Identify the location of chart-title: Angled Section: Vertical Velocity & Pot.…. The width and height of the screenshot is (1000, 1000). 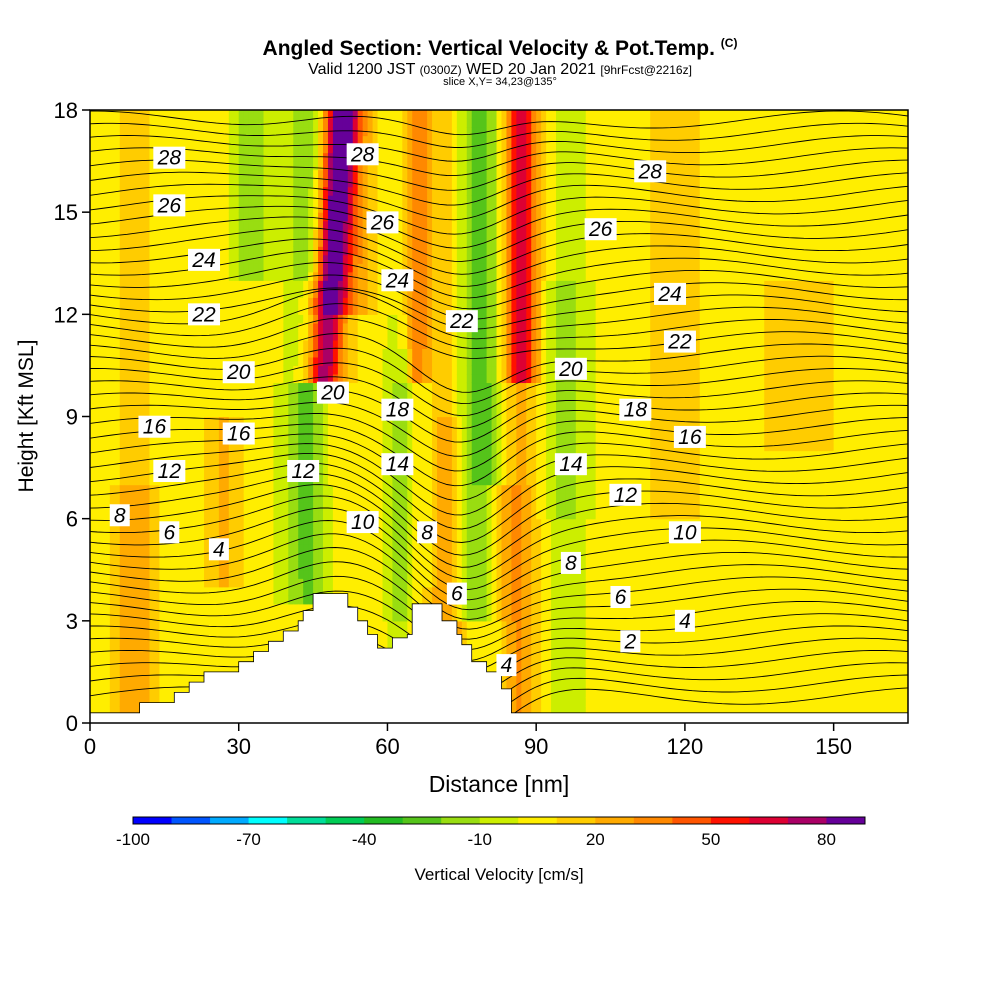
(500, 48).